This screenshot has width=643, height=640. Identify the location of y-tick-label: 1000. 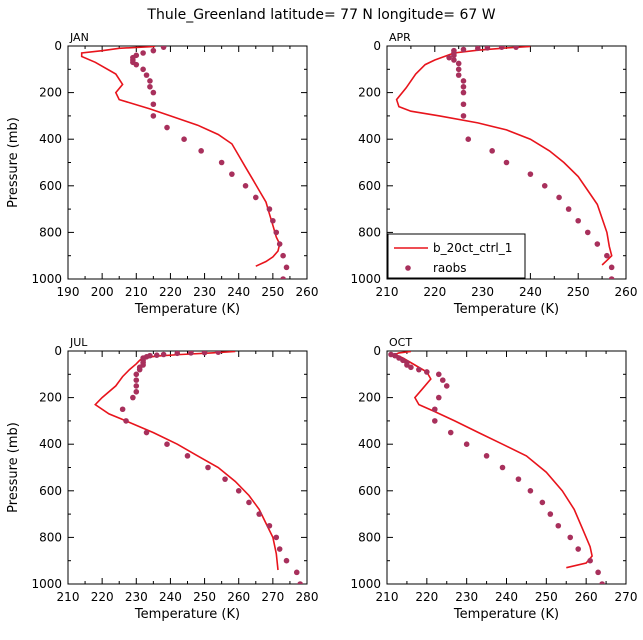
(46, 279).